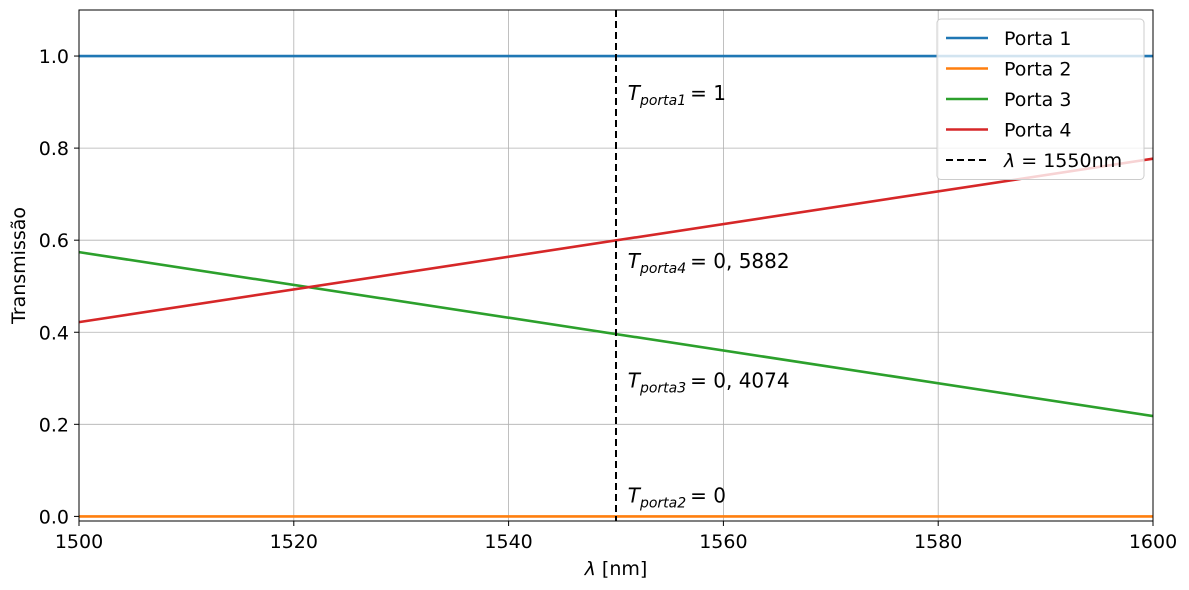 The width and height of the screenshot is (1189, 590). Describe the element at coordinates (662, 101) in the screenshot. I see `annotation-subscript: porta1` at that location.